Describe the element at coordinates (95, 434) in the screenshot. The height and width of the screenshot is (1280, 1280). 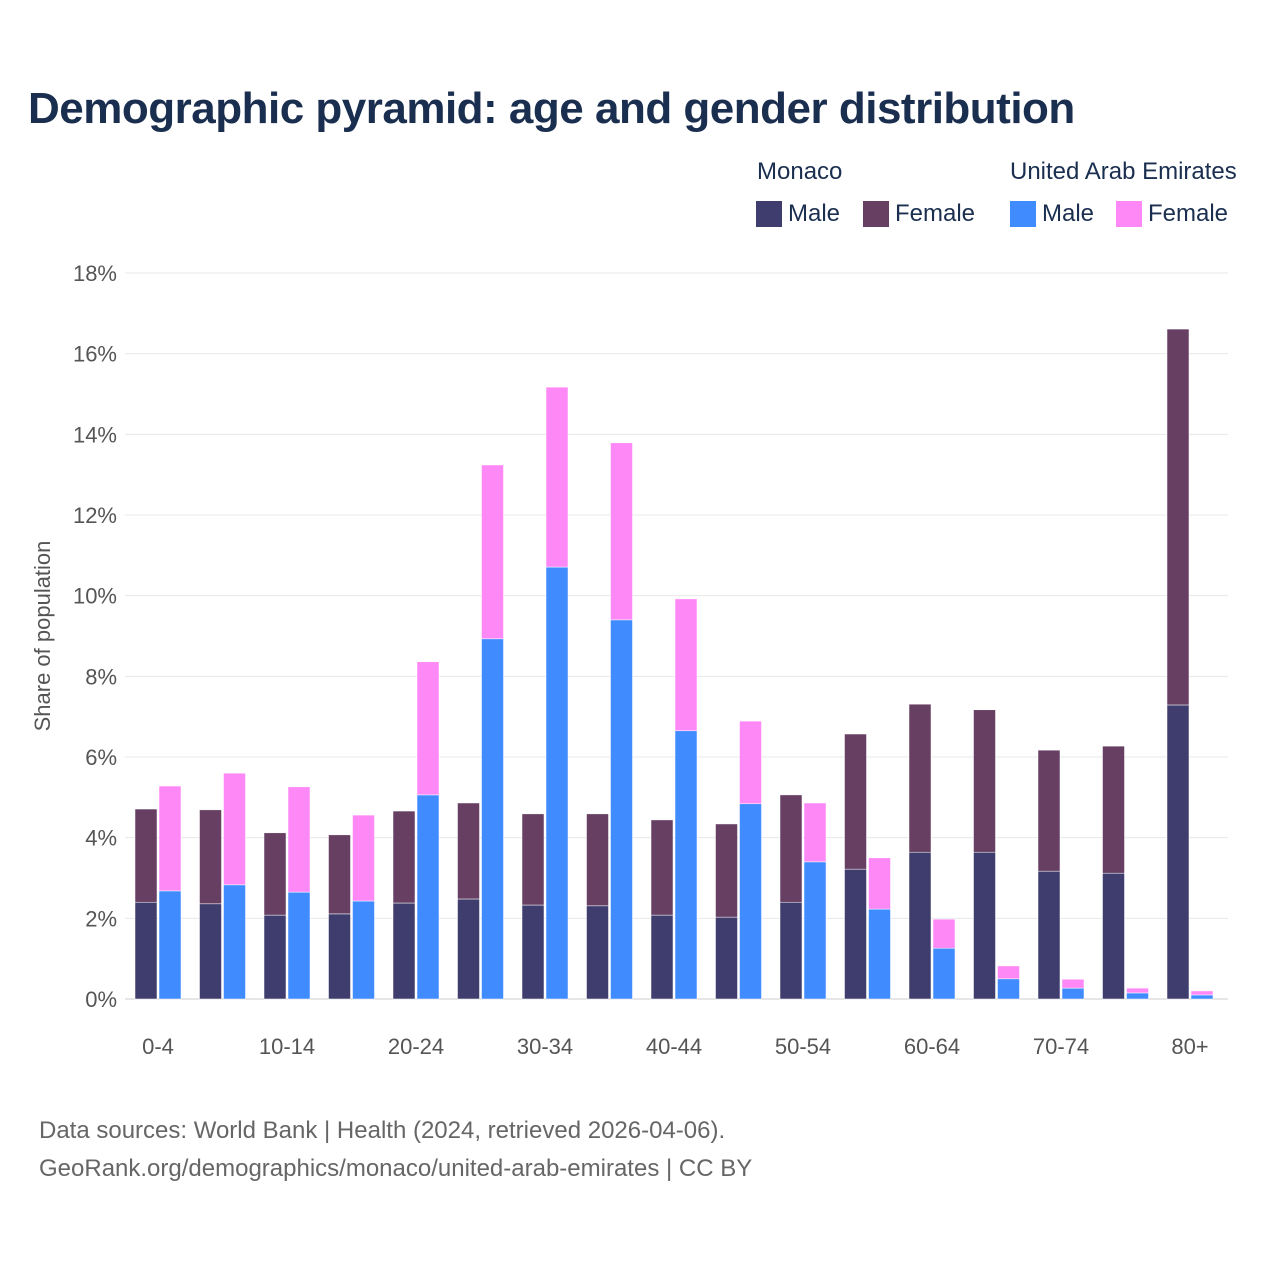
I see `y-tick-label: 14%` at that location.